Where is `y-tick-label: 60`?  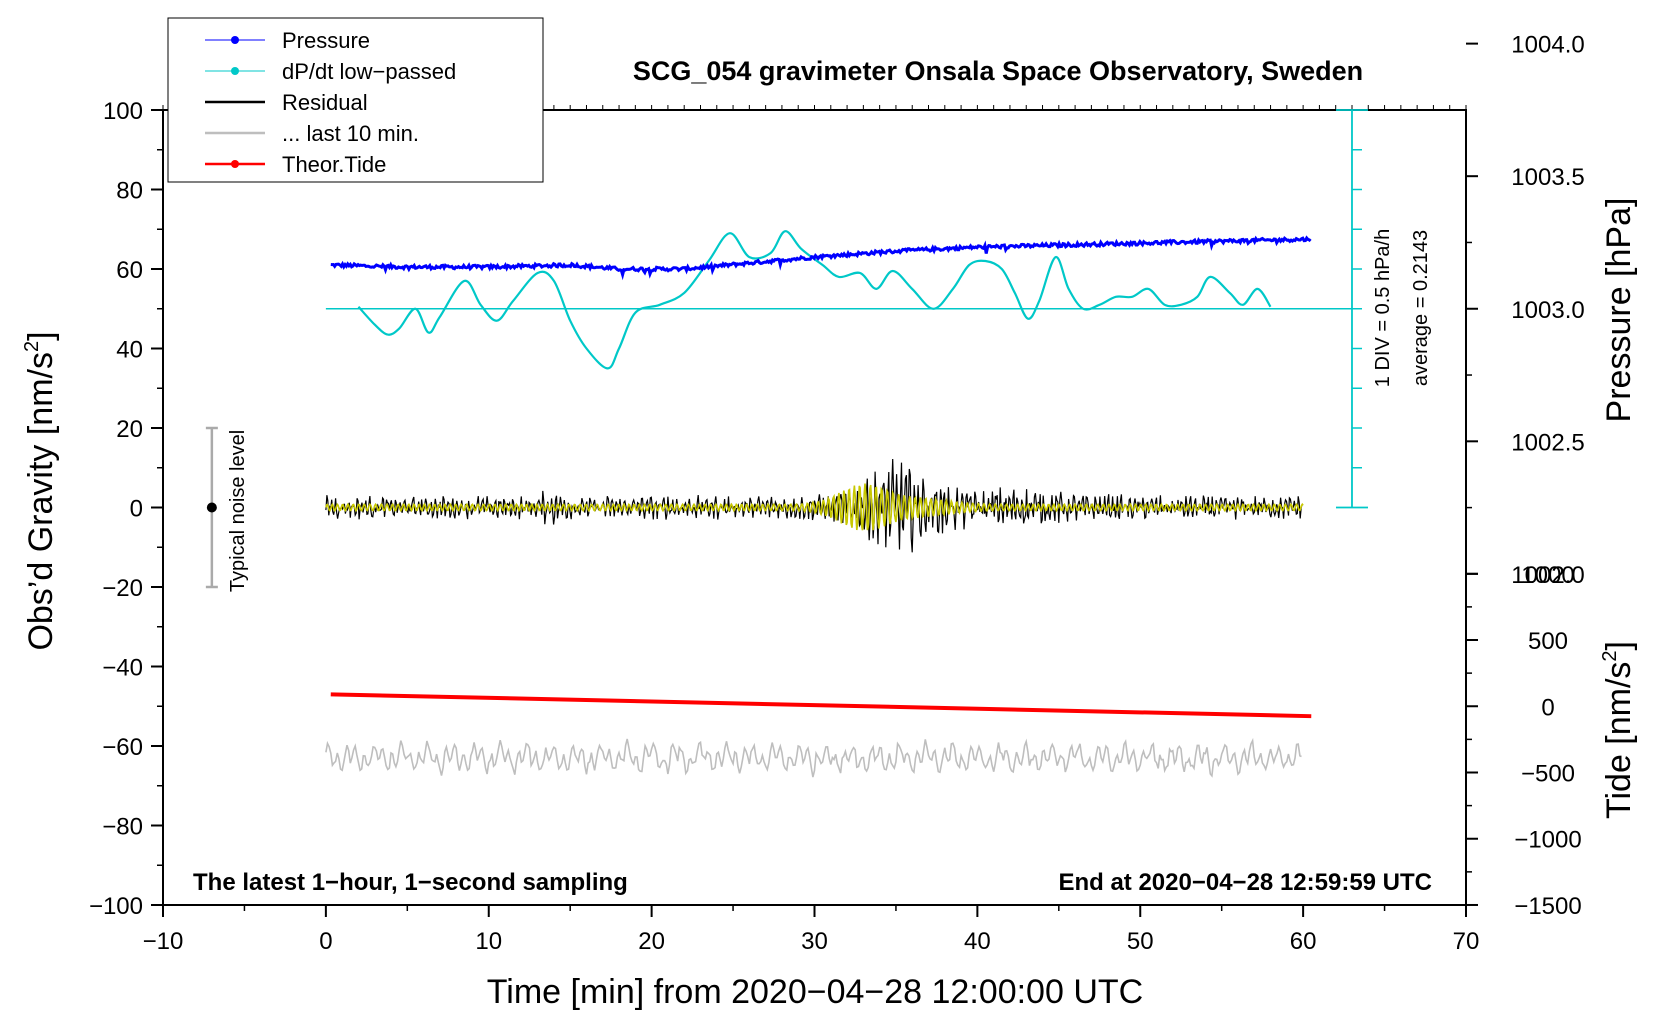 y-tick-label: 60 is located at coordinates (129, 270).